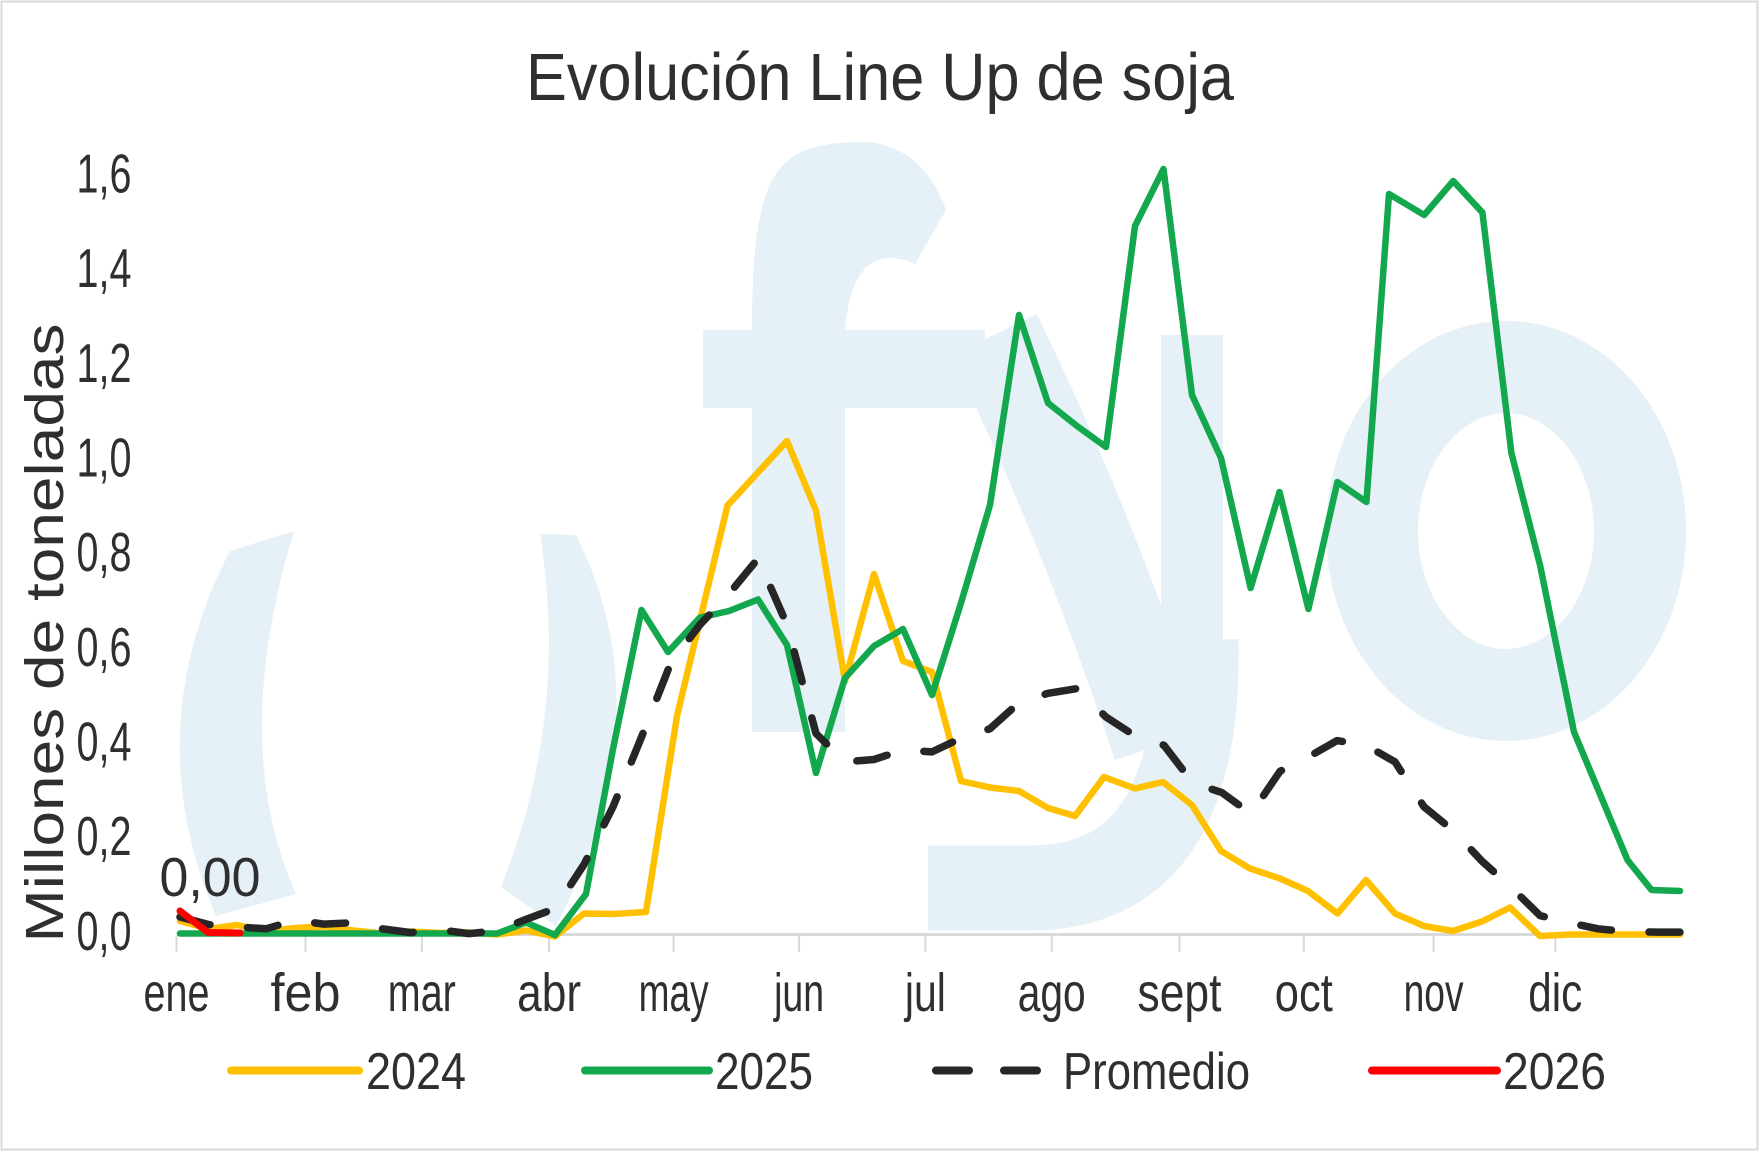  Describe the element at coordinates (210, 877) in the screenshot. I see `svg-text: 0,00` at that location.